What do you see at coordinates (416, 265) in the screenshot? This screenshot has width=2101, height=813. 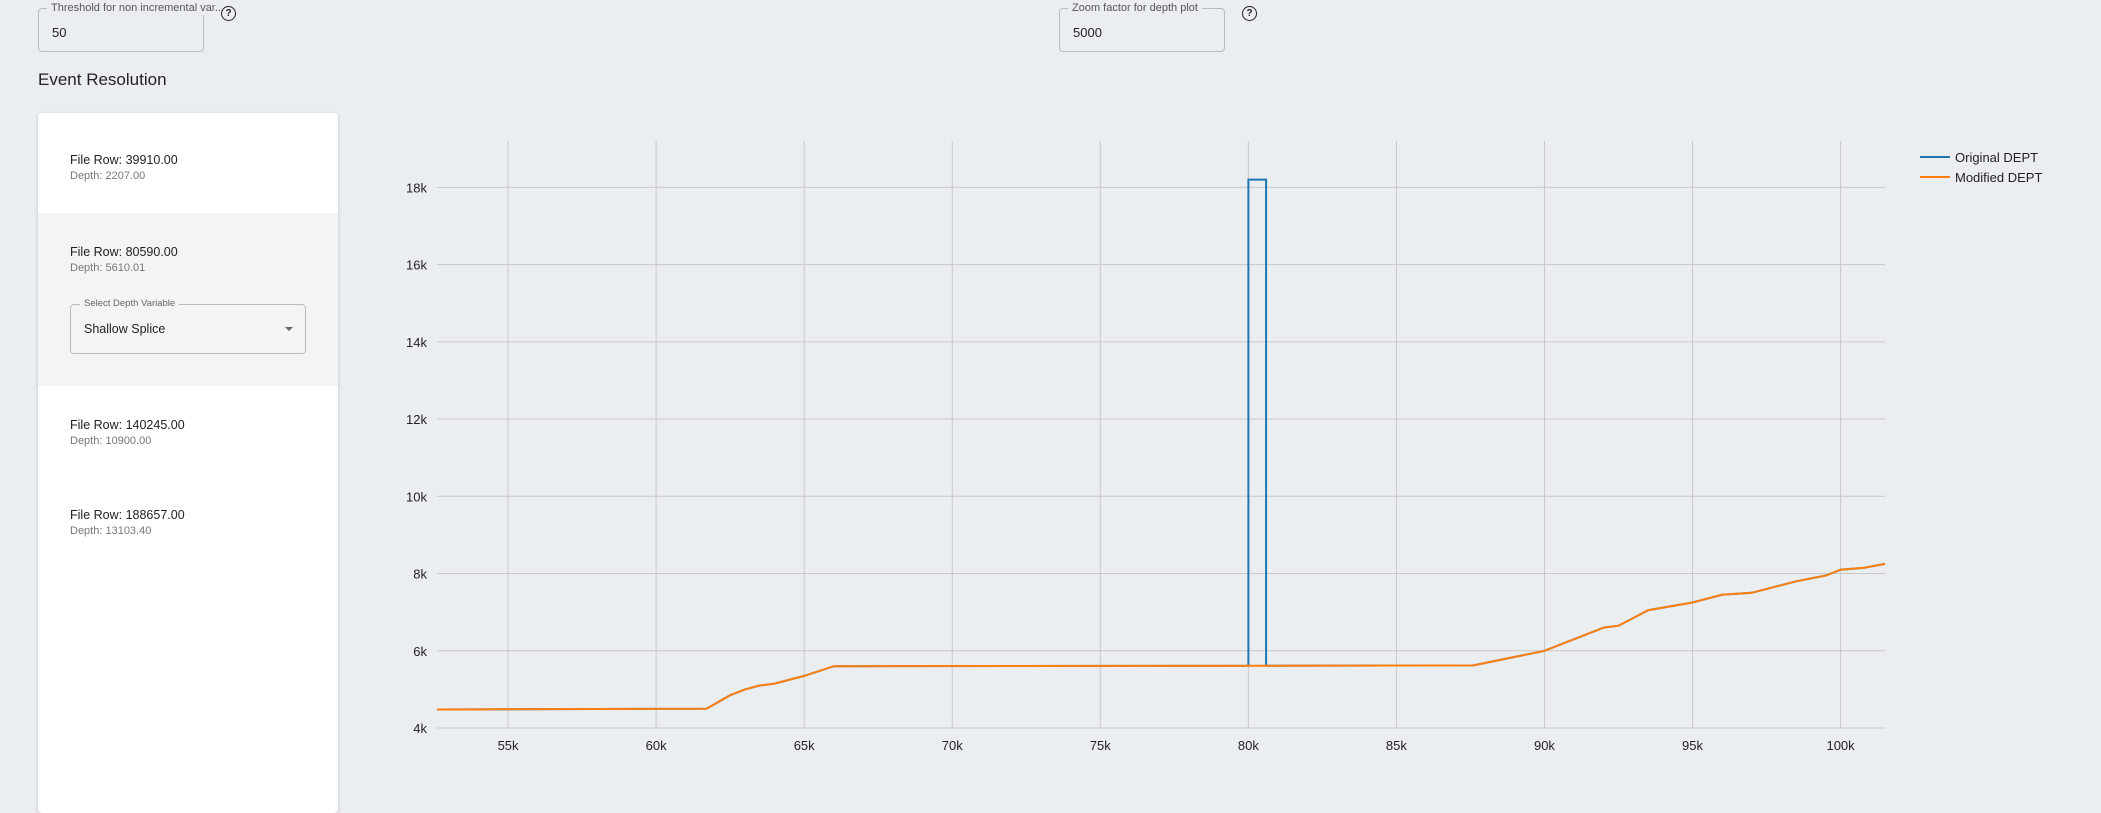 I see `y-tick-label: 16k` at bounding box center [416, 265].